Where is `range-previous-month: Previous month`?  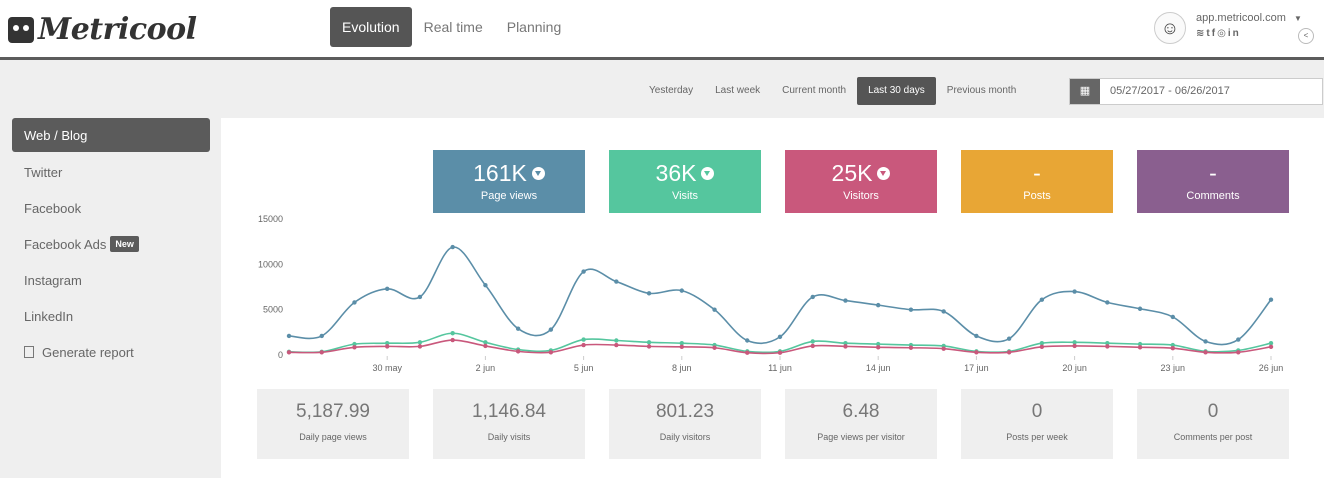 range-previous-month: Previous month is located at coordinates (981, 90).